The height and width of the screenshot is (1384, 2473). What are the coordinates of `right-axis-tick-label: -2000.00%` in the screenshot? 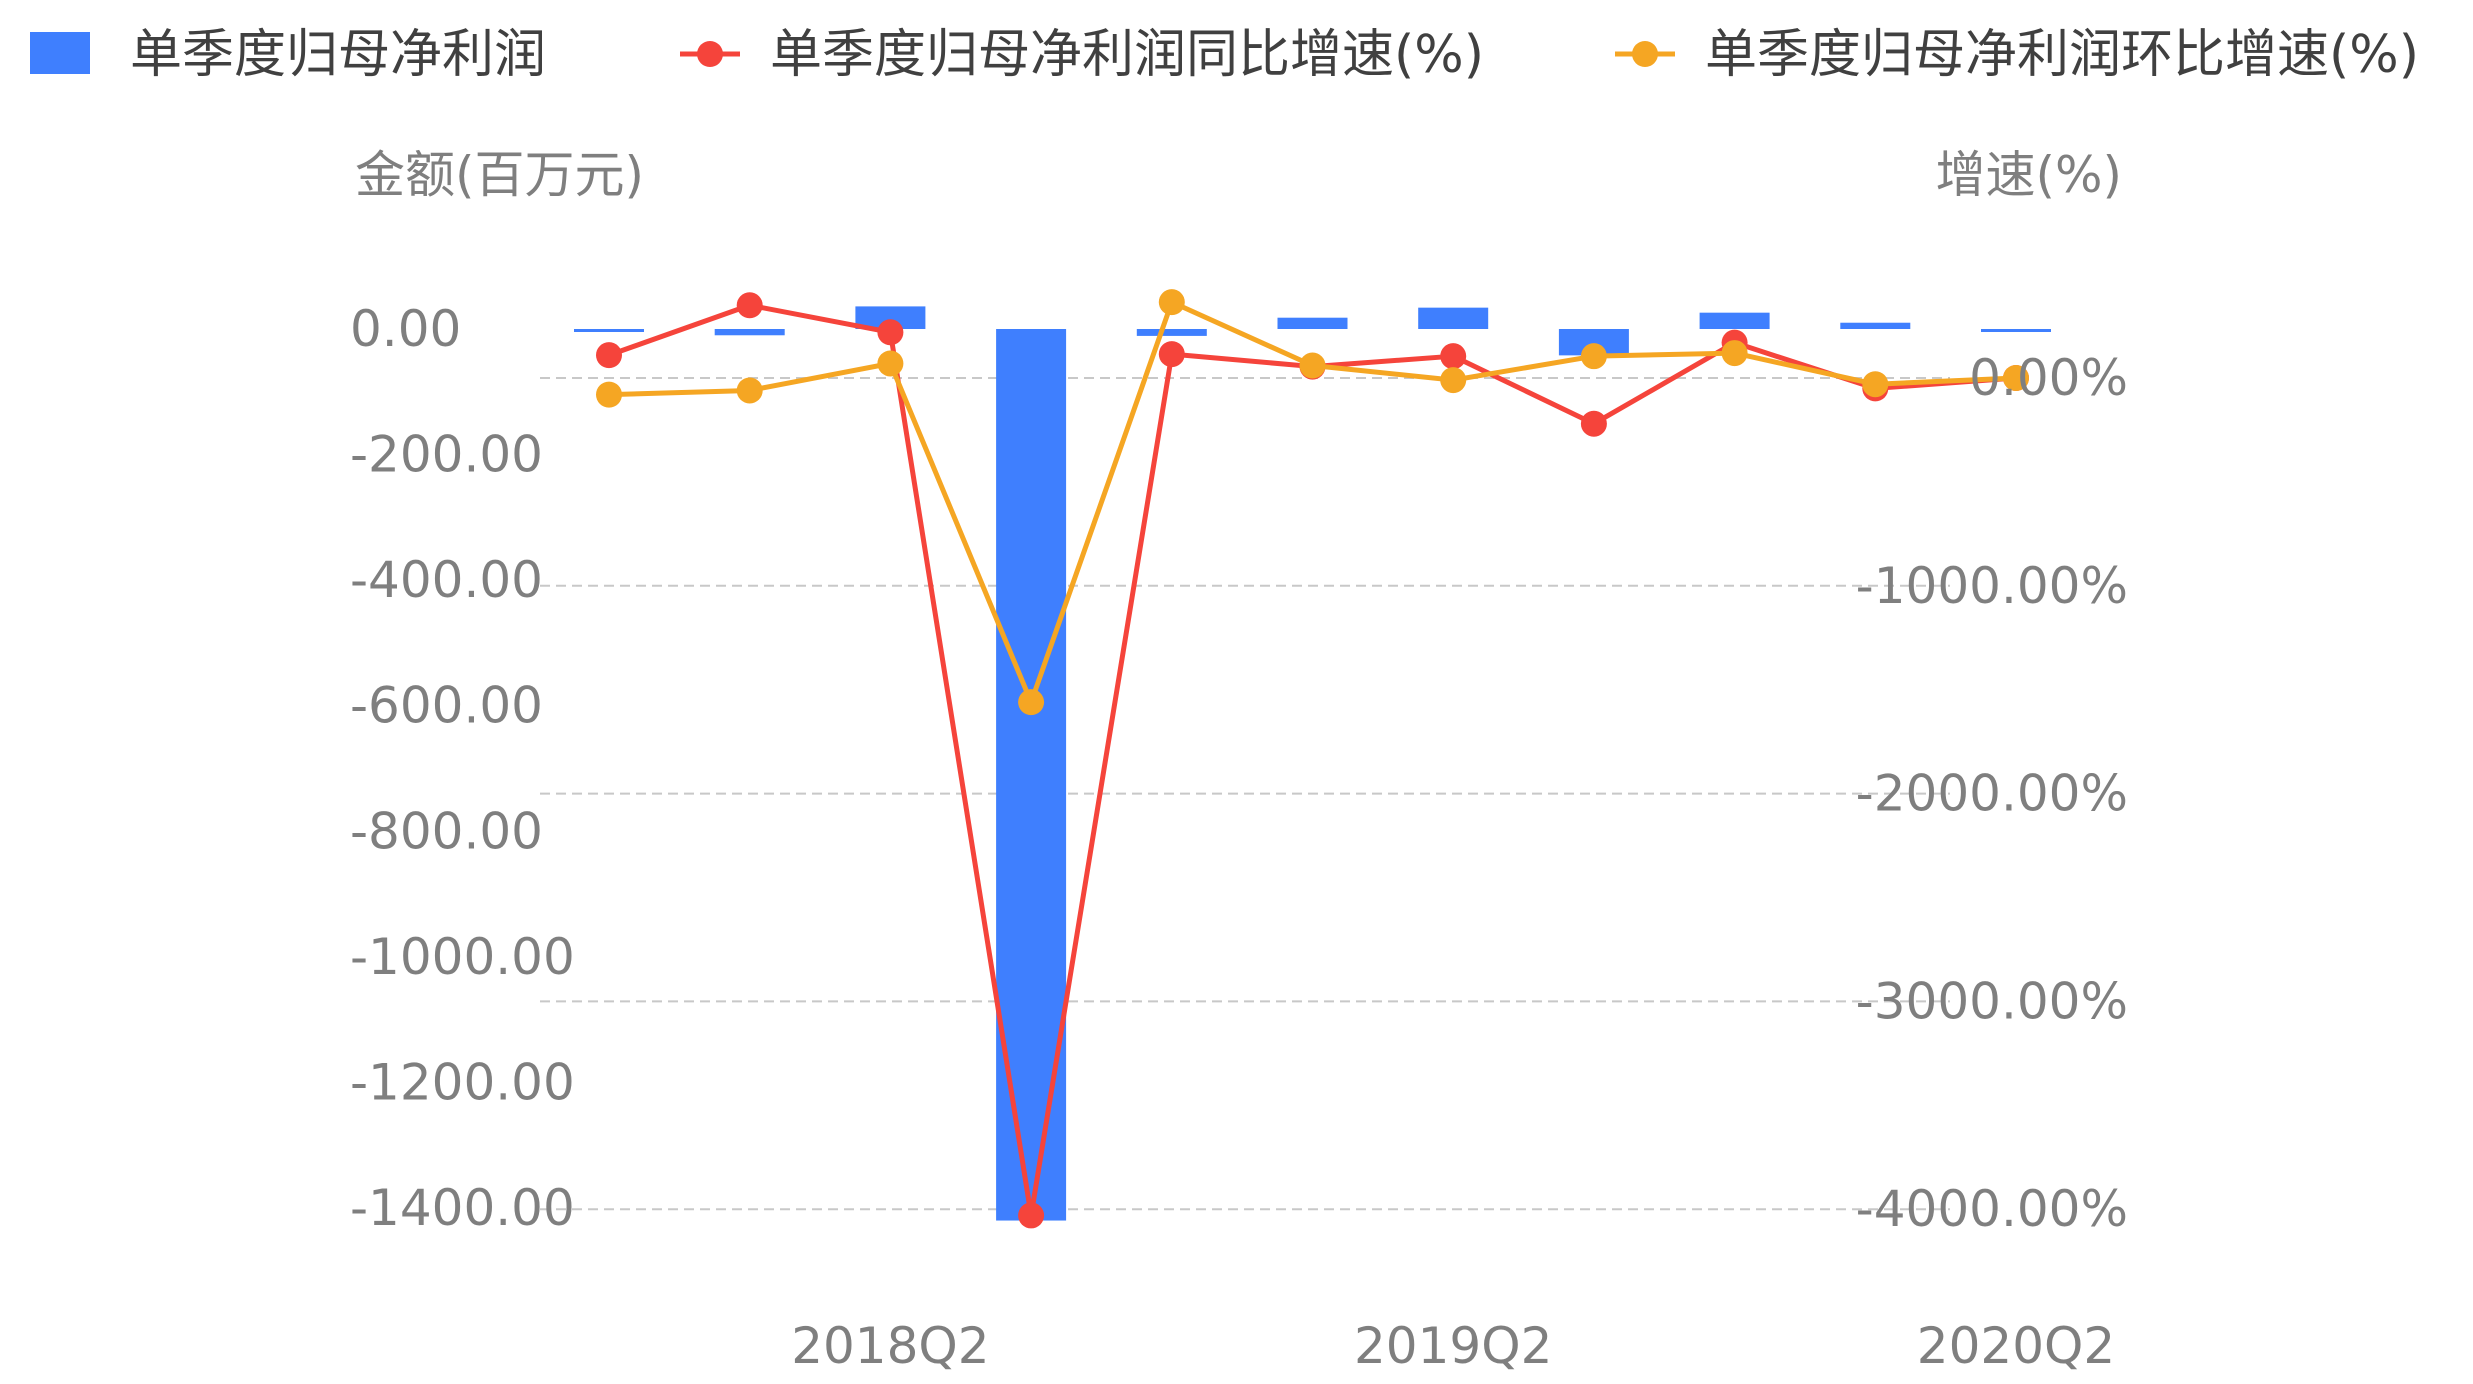 It's located at (1992, 794).